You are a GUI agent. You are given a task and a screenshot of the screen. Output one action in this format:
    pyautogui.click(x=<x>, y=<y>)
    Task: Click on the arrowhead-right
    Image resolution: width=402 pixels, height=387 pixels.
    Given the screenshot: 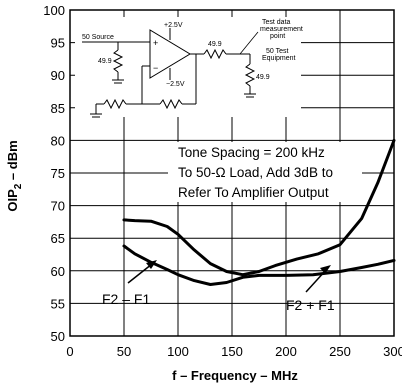 What is the action you would take?
    pyautogui.click(x=325, y=269)
    